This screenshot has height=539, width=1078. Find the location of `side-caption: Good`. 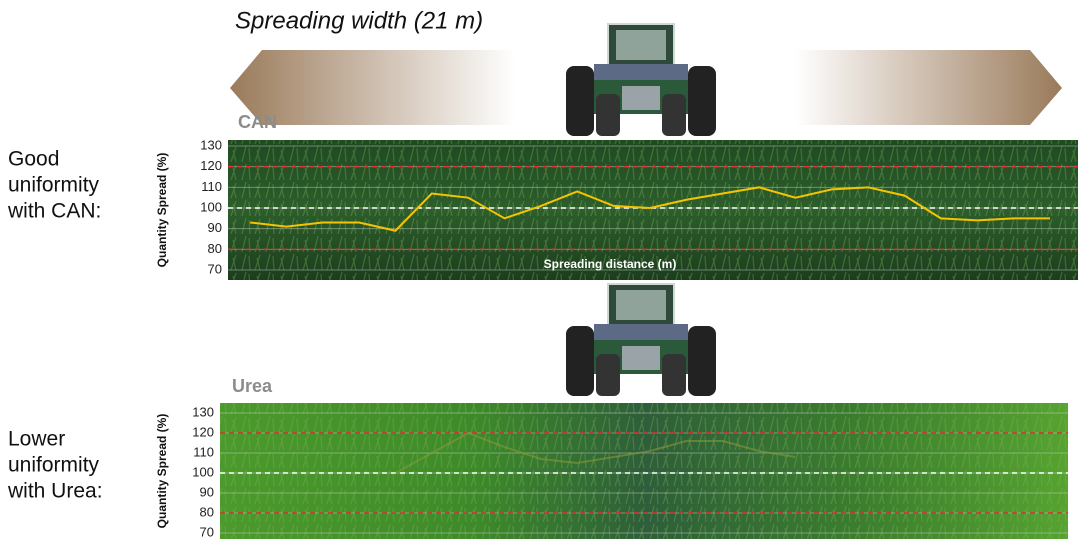

side-caption: Good is located at coordinates (33, 159).